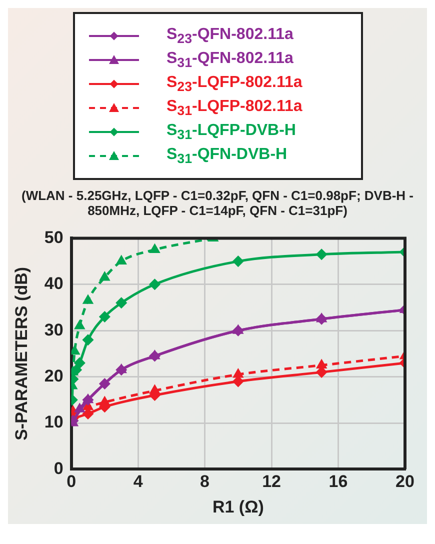  I want to click on legend-label: S$_{23}$-LQFP-802.11a, so click(234, 84).